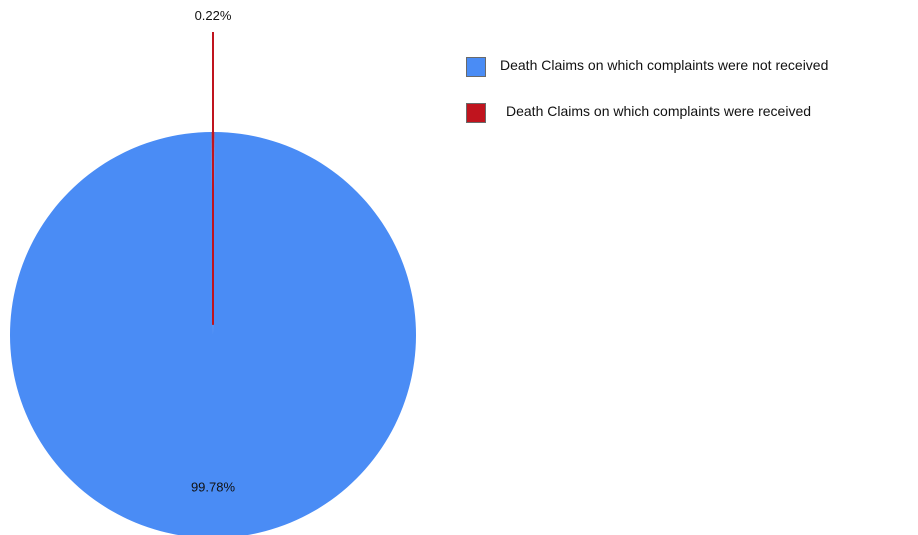 The width and height of the screenshot is (918, 535). I want to click on legend-swatch-received, so click(476, 113).